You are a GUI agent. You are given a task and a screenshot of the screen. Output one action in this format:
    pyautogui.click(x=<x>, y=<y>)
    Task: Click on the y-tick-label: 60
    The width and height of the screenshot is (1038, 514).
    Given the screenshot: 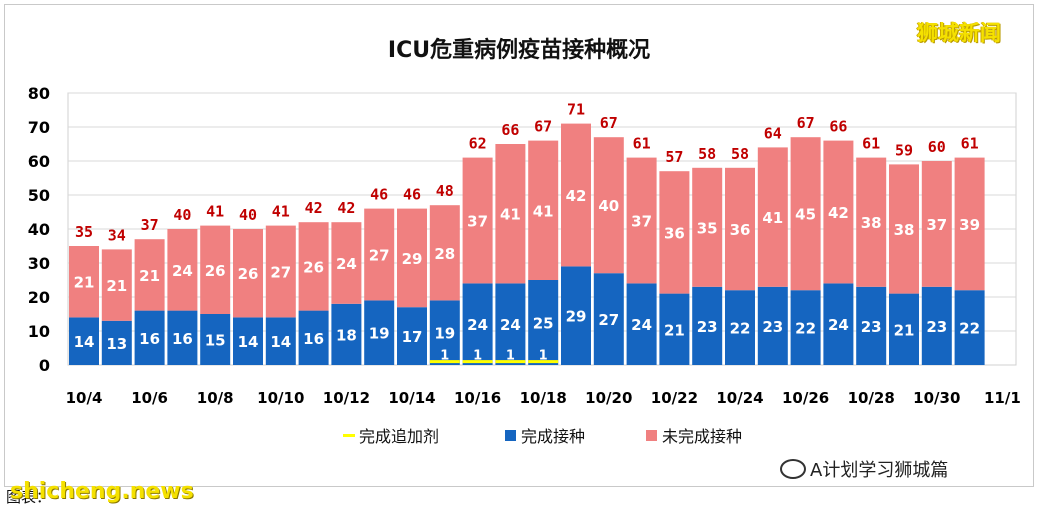 What is the action you would take?
    pyautogui.click(x=39, y=161)
    